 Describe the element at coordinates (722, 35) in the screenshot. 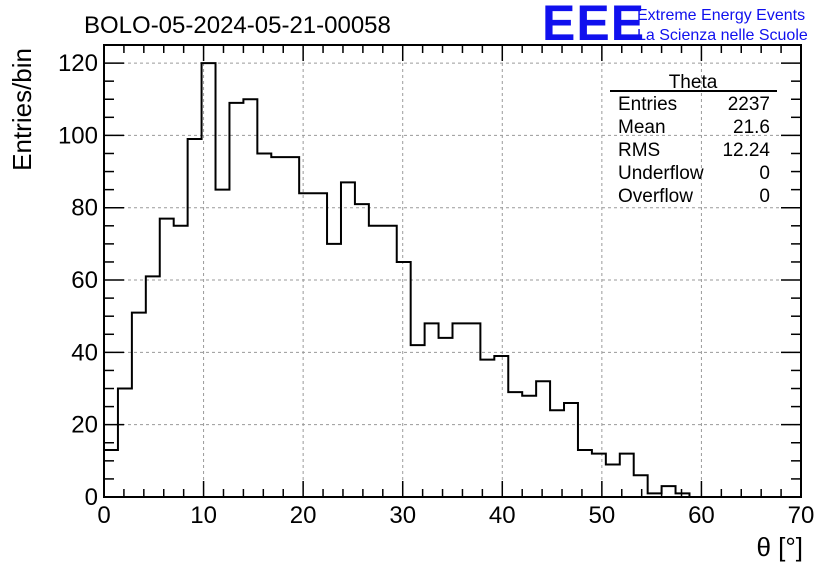

I see `logo-line-2: La Scienza nelle Scuole` at that location.